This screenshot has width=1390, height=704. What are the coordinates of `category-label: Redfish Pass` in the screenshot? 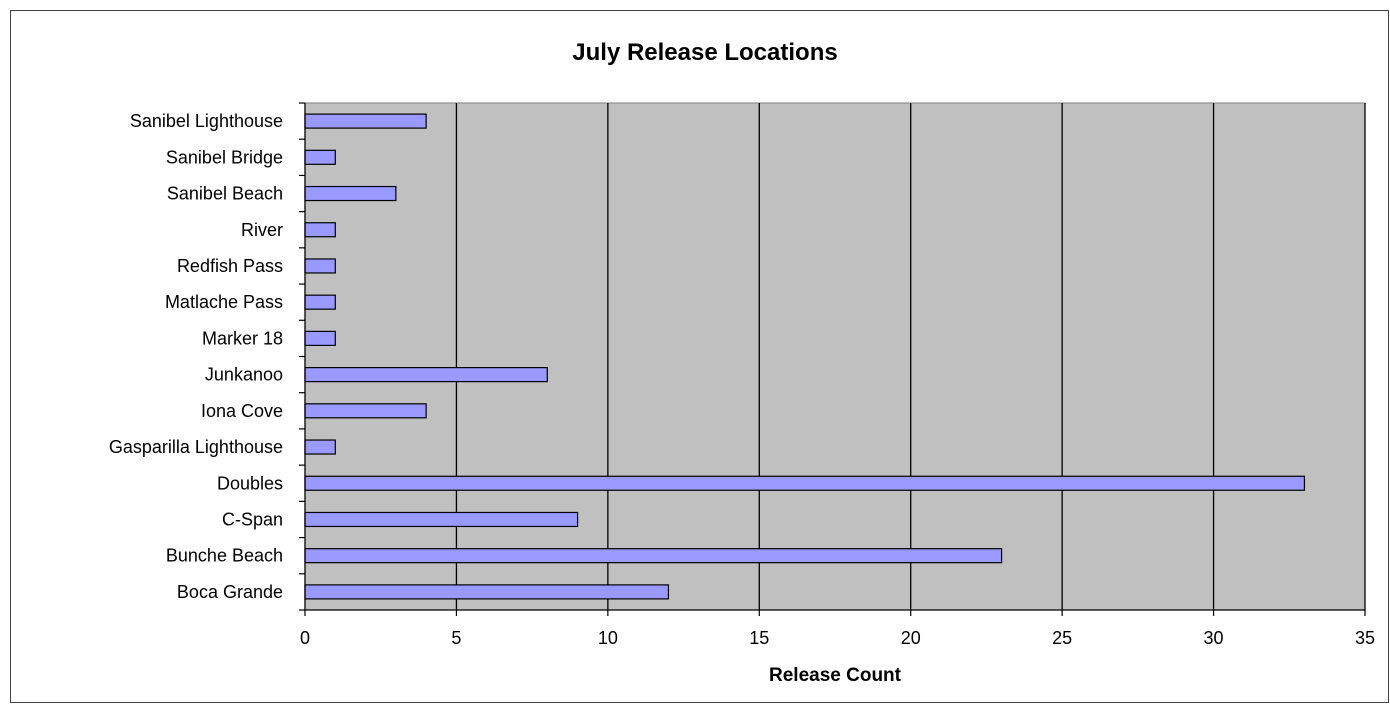 It's located at (230, 266).